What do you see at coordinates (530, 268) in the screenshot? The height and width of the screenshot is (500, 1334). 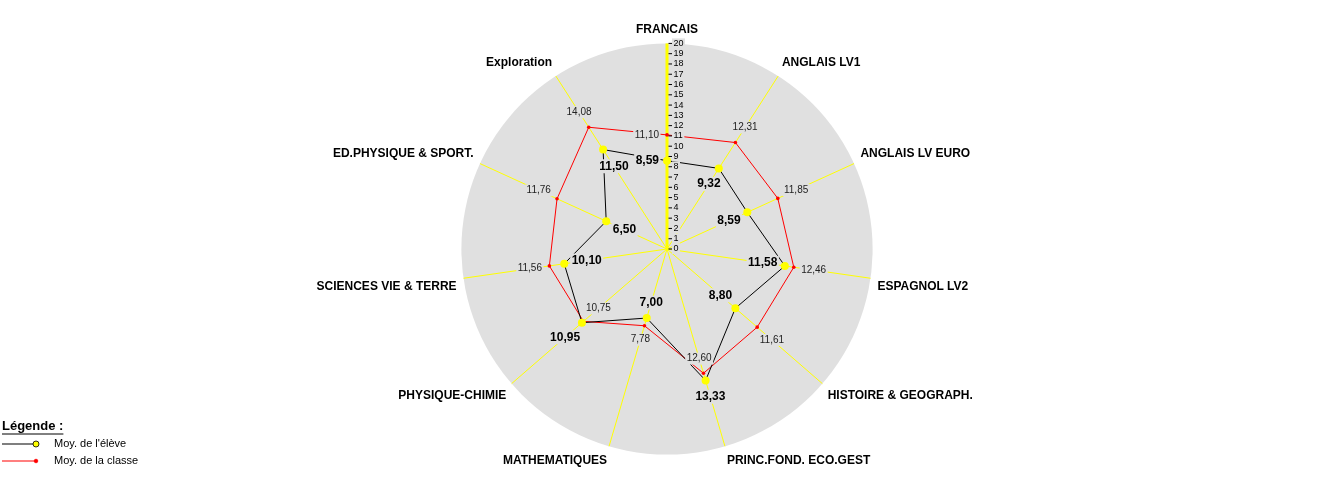 I see `data-label: 11,56` at bounding box center [530, 268].